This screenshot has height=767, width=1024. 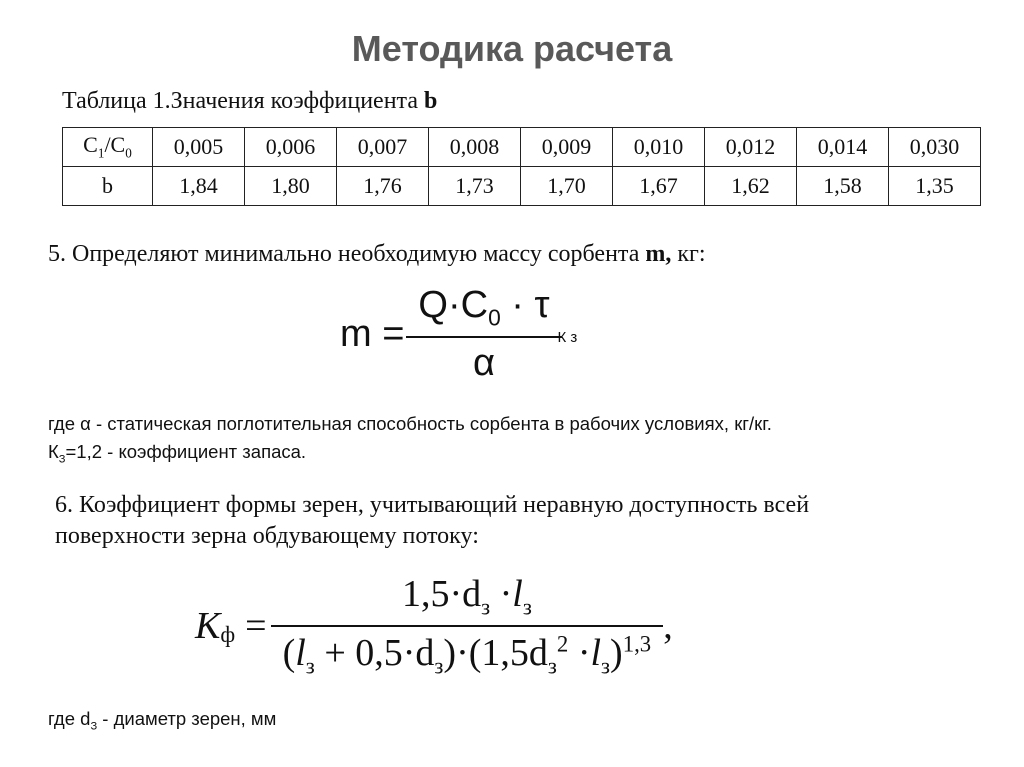 I want to click on table-cell: 1,84, so click(x=198, y=186).